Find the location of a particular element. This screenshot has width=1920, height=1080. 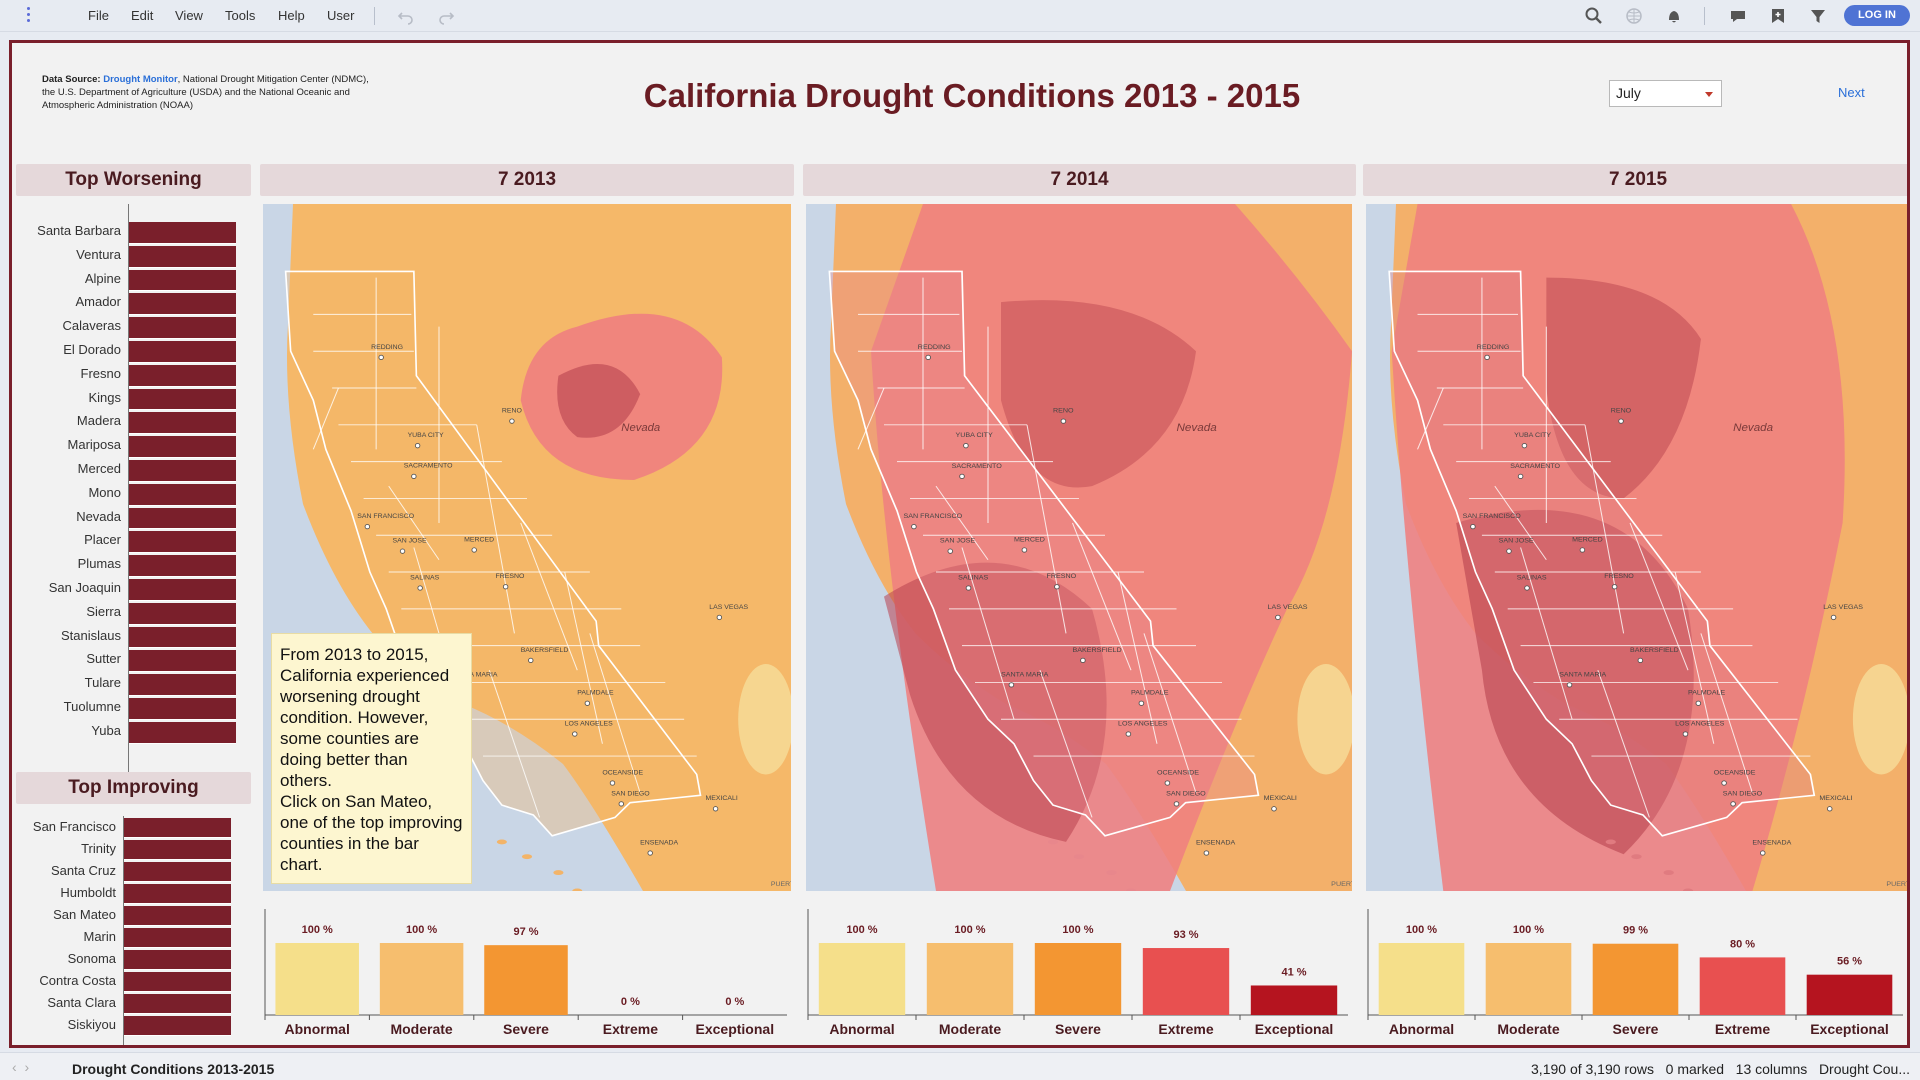

county-row: Sierra is located at coordinates (133, 613).